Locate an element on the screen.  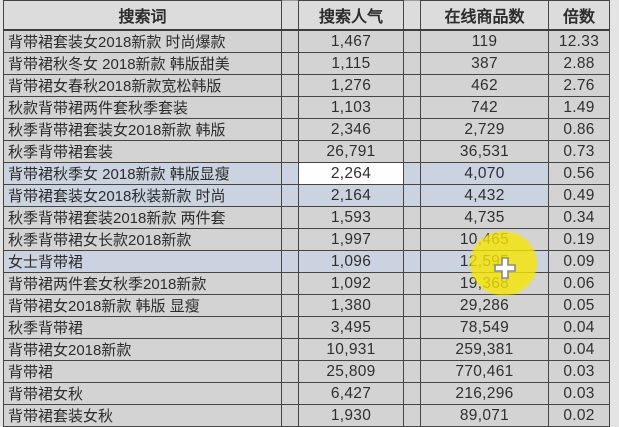
products-cell: 742 is located at coordinates (484, 107).